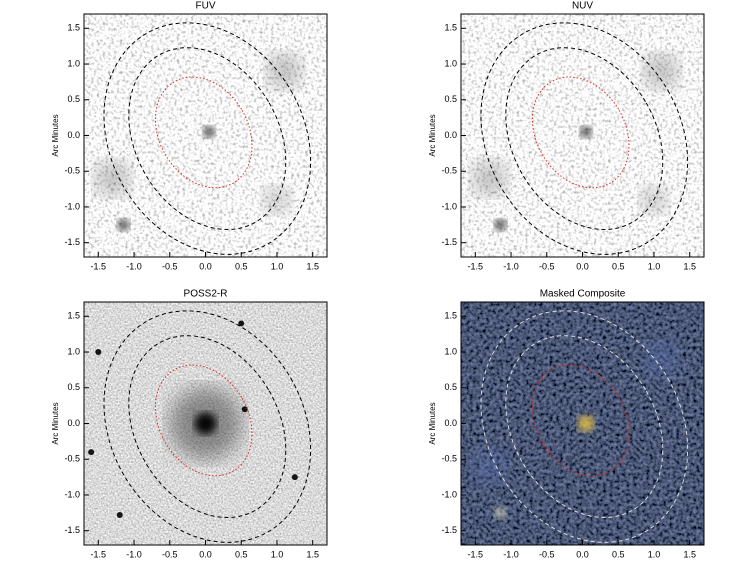 The image size is (756, 576). Describe the element at coordinates (583, 294) in the screenshot. I see `panel-title: Masked Composite` at that location.